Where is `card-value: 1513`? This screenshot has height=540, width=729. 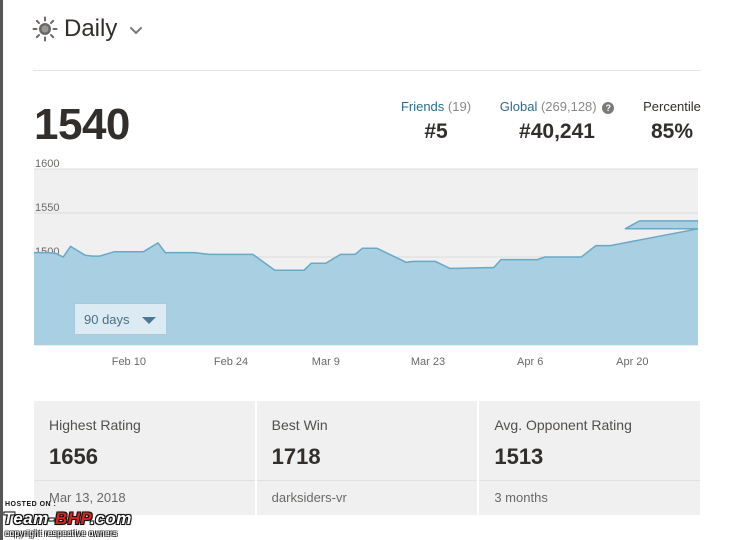 card-value: 1513 is located at coordinates (518, 457).